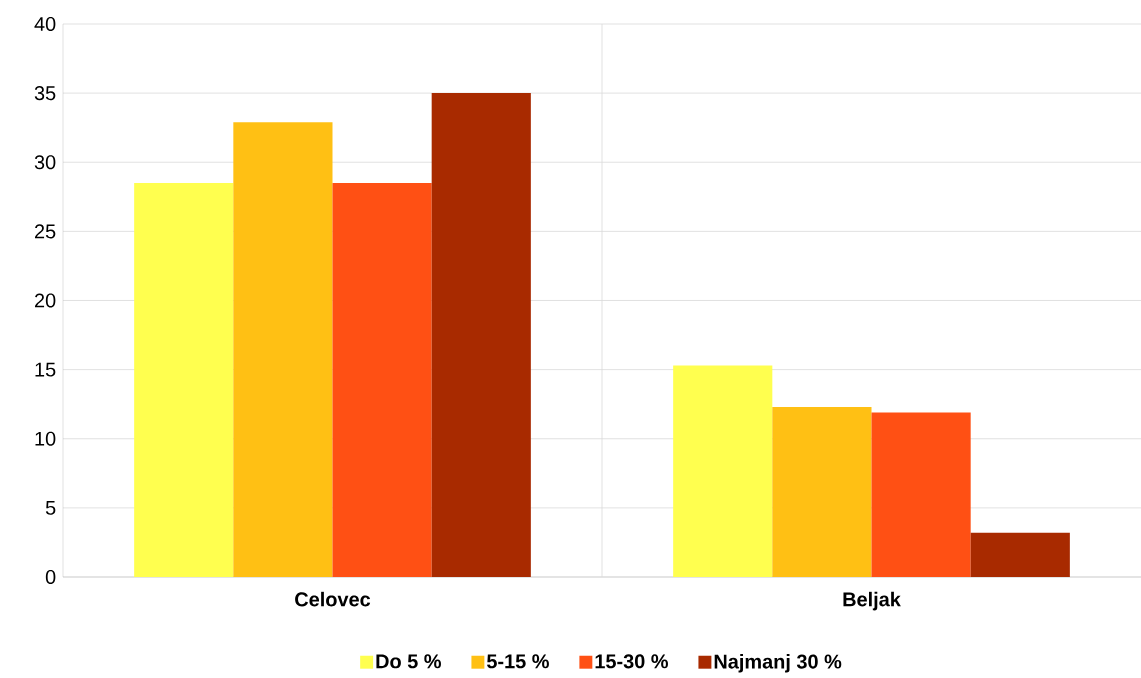  I want to click on legend-label: Najmanj 30 %, so click(778, 663).